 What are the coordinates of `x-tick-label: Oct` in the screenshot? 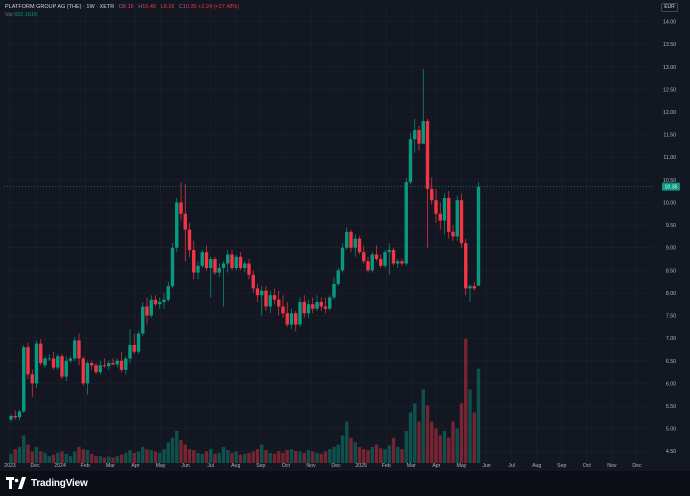 It's located at (587, 466).